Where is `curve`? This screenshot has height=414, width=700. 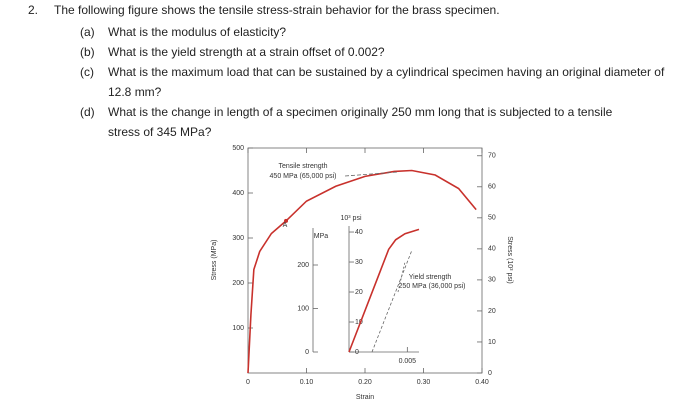 curve is located at coordinates (384, 290).